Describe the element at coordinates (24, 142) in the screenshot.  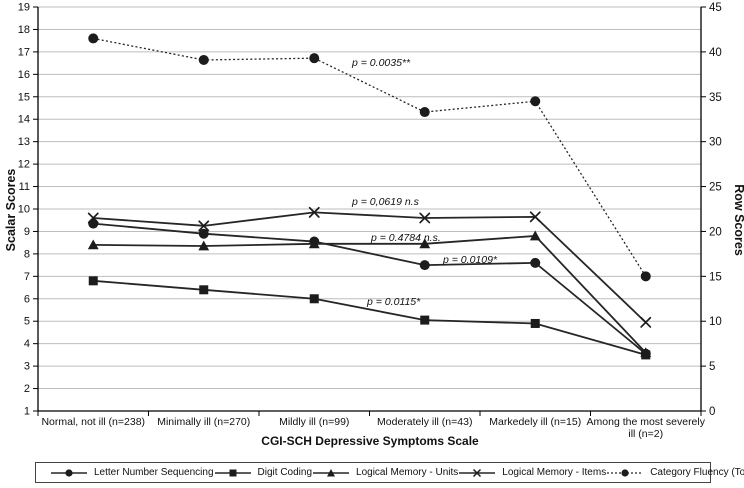
I see `left-axis-tick-label: 13` at that location.